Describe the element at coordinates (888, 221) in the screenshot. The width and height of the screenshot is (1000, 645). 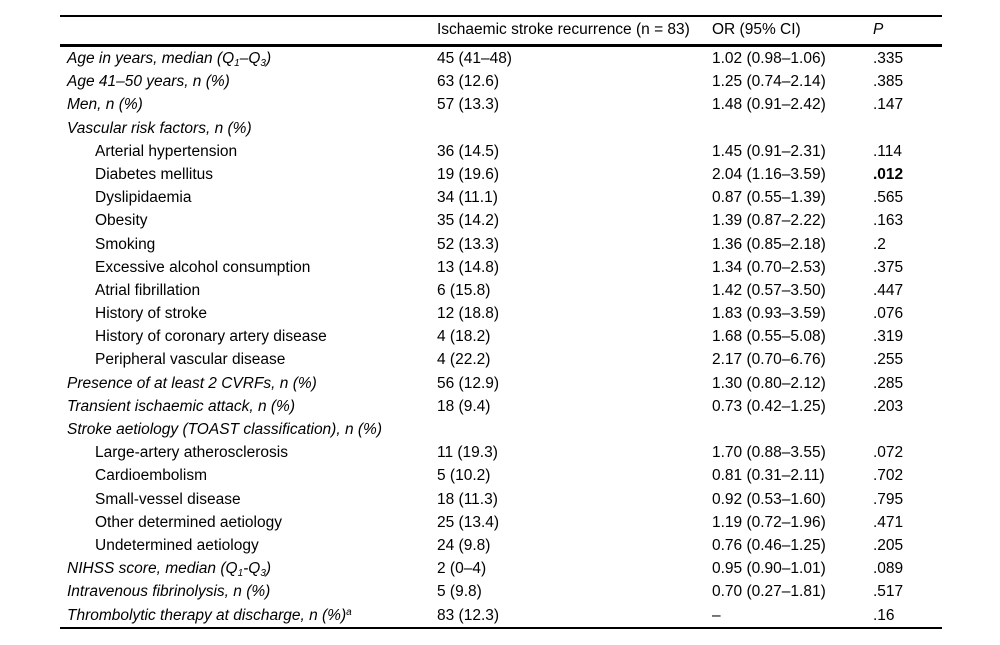
I see `cell-p: .163` at that location.